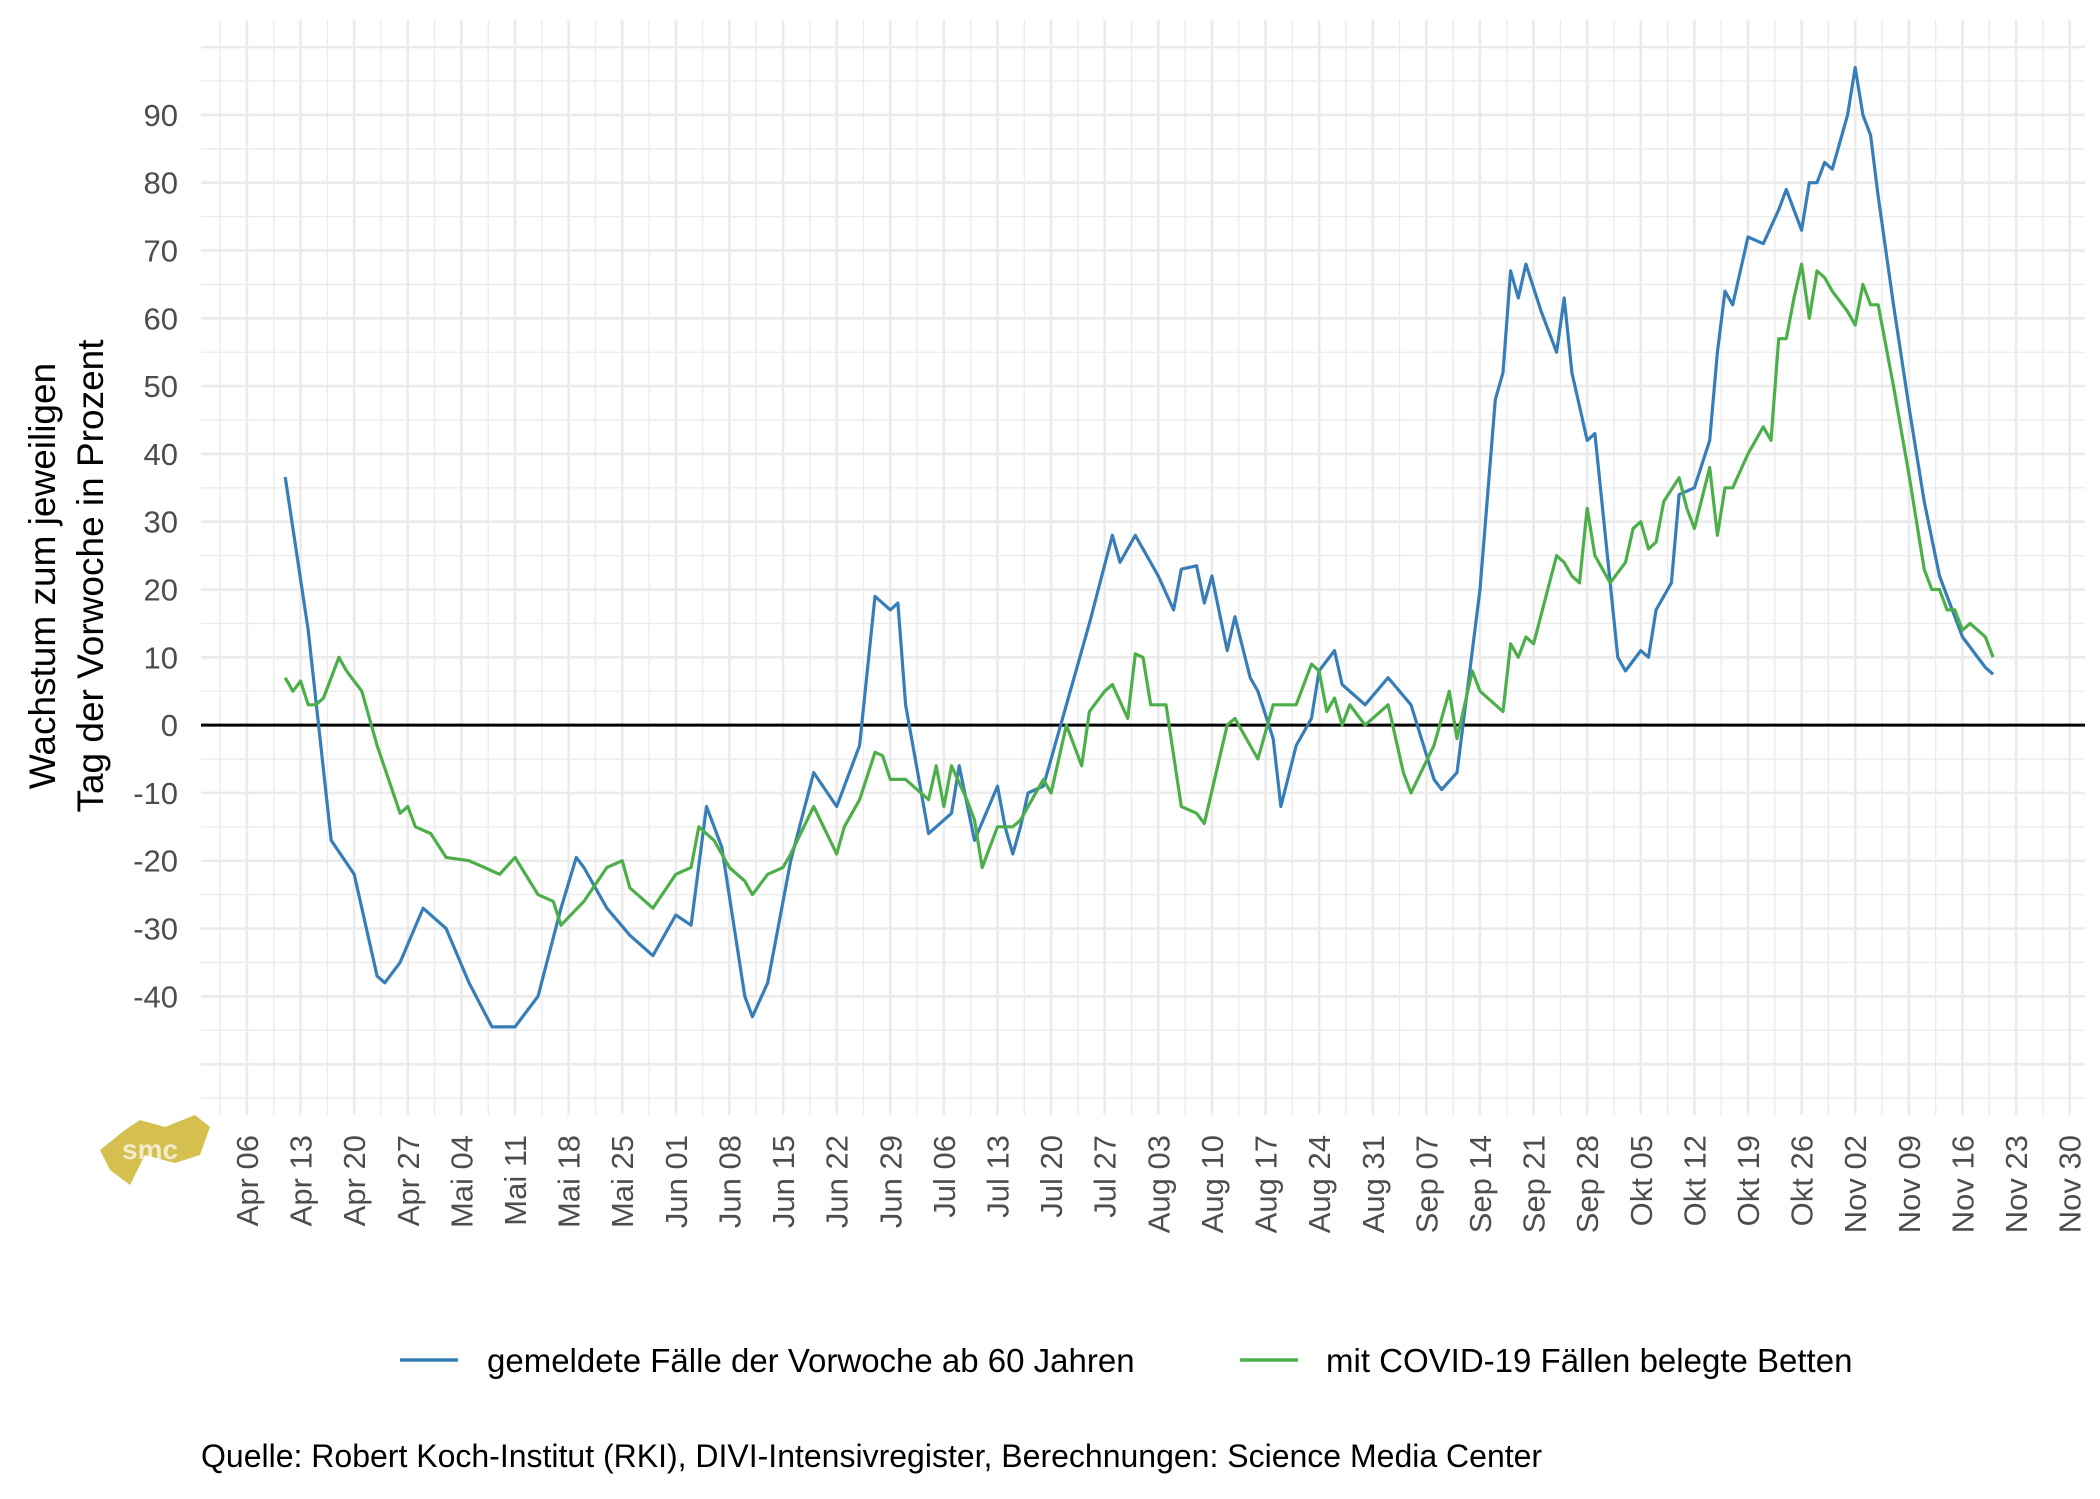 This screenshot has width=2100, height=1499. What do you see at coordinates (2070, 1184) in the screenshot?
I see `x-tick-label: Nov 30` at bounding box center [2070, 1184].